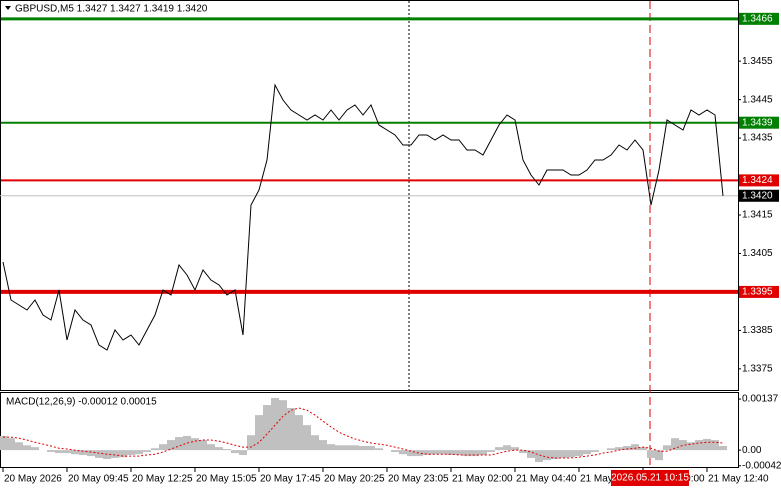 Image resolution: width=781 pixels, height=489 pixels. I want to click on y-tick-label: -0.00042, so click(761, 465).